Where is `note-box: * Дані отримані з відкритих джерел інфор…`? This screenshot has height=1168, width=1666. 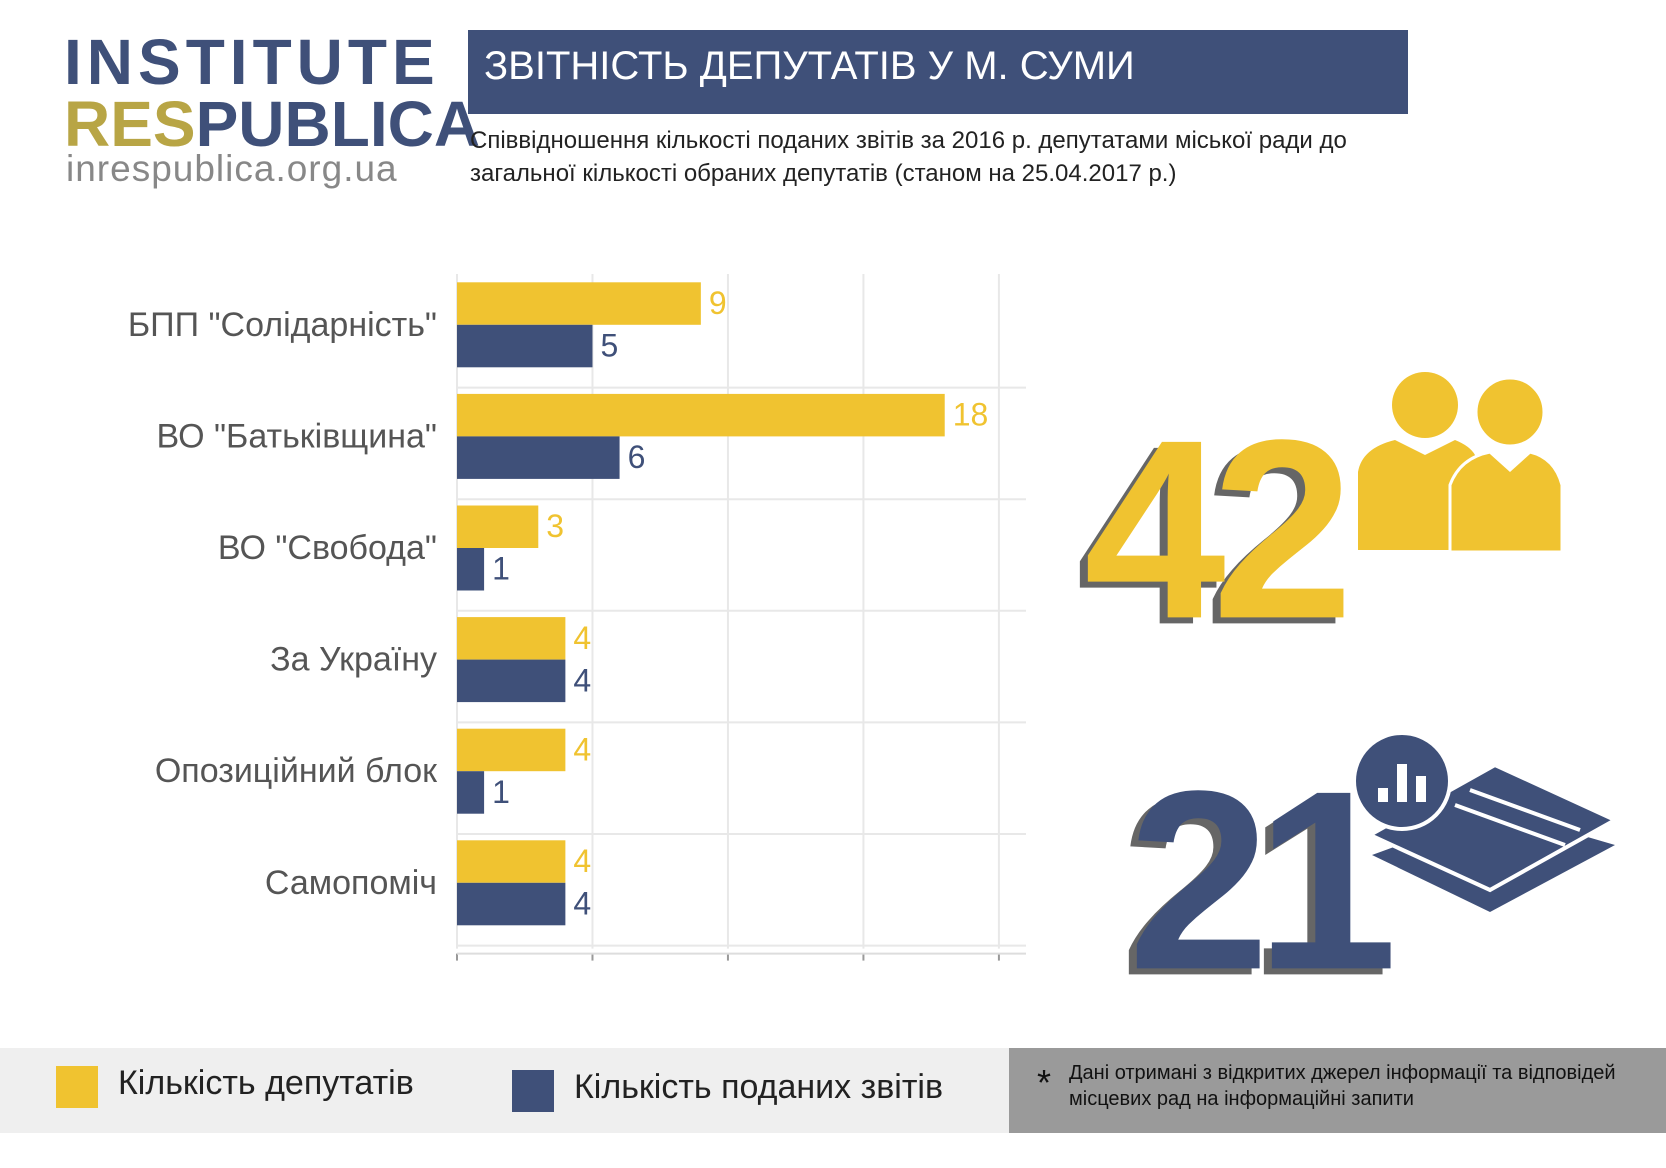 note-box: * Дані отримані з відкритих джерел інфор… is located at coordinates (1337, 1090).